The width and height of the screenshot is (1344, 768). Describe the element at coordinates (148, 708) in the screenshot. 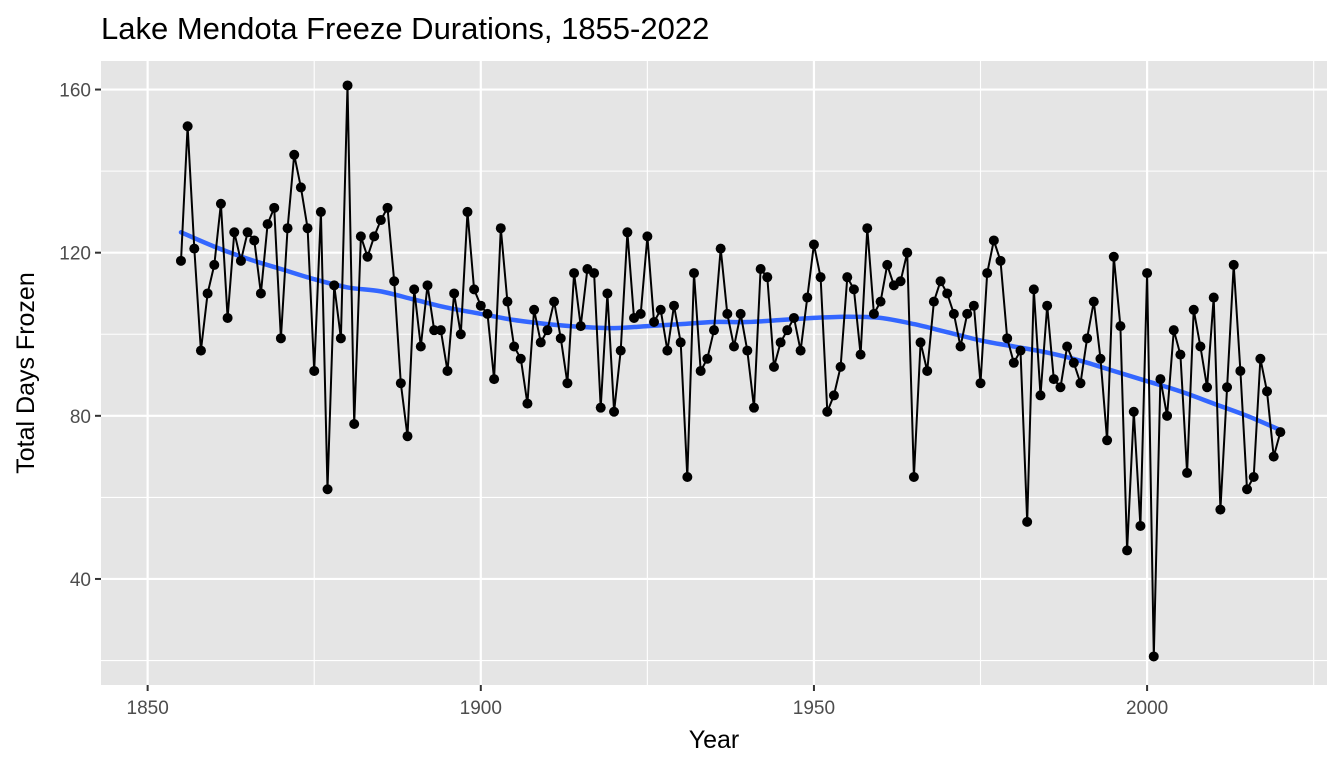

I see `x-tick-label: 1850` at that location.